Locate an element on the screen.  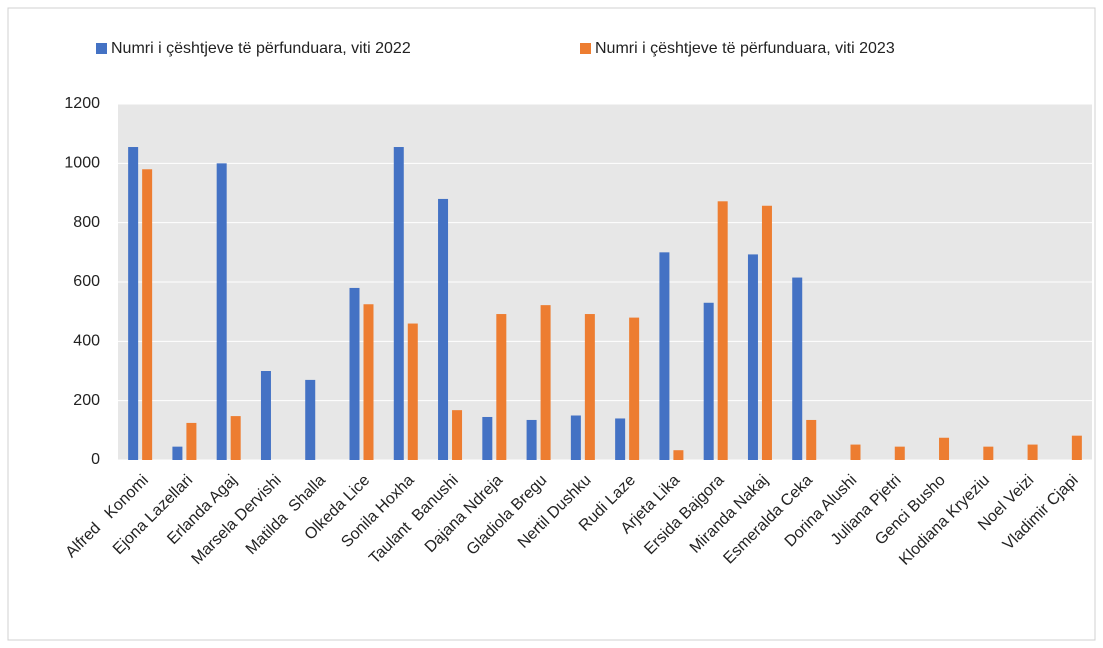
y-tick-label: 1200 is located at coordinates (82, 103).